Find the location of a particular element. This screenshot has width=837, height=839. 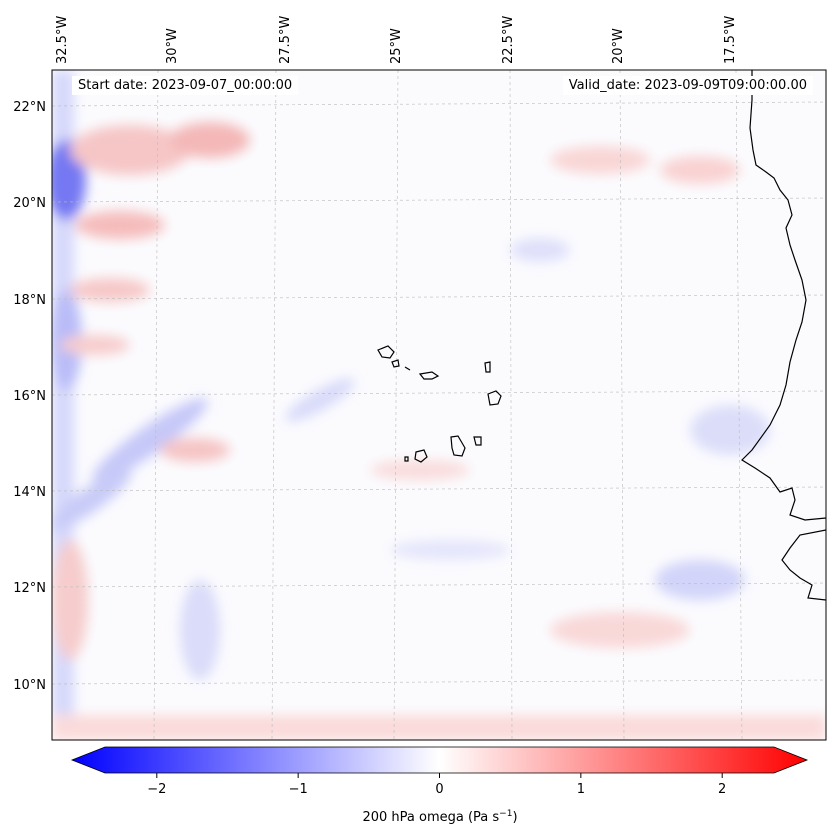

start-date-label: Start date: 2023-09-07_00:00:00 is located at coordinates (185, 85).